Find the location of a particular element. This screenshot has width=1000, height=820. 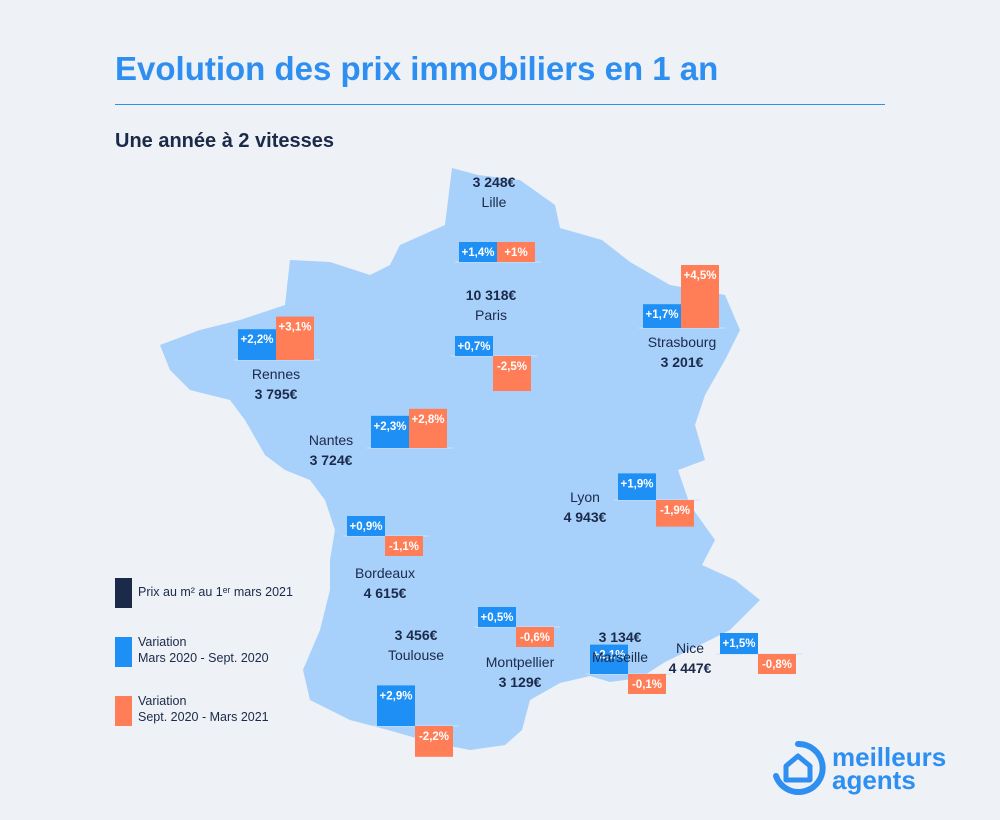

legend-swatch-price is located at coordinates (123, 593).